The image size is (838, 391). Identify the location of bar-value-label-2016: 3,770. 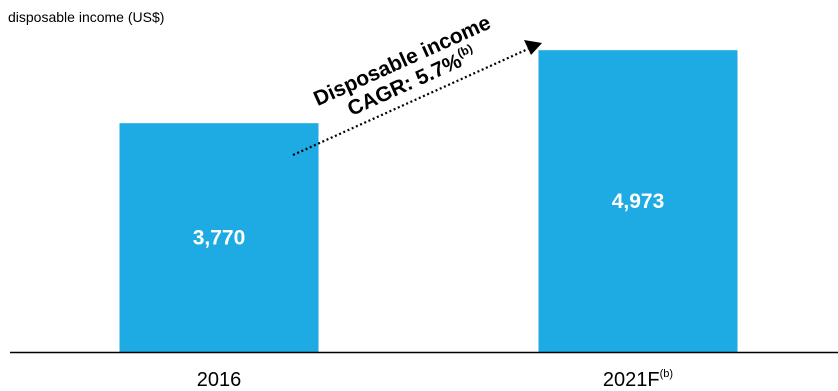
(219, 238).